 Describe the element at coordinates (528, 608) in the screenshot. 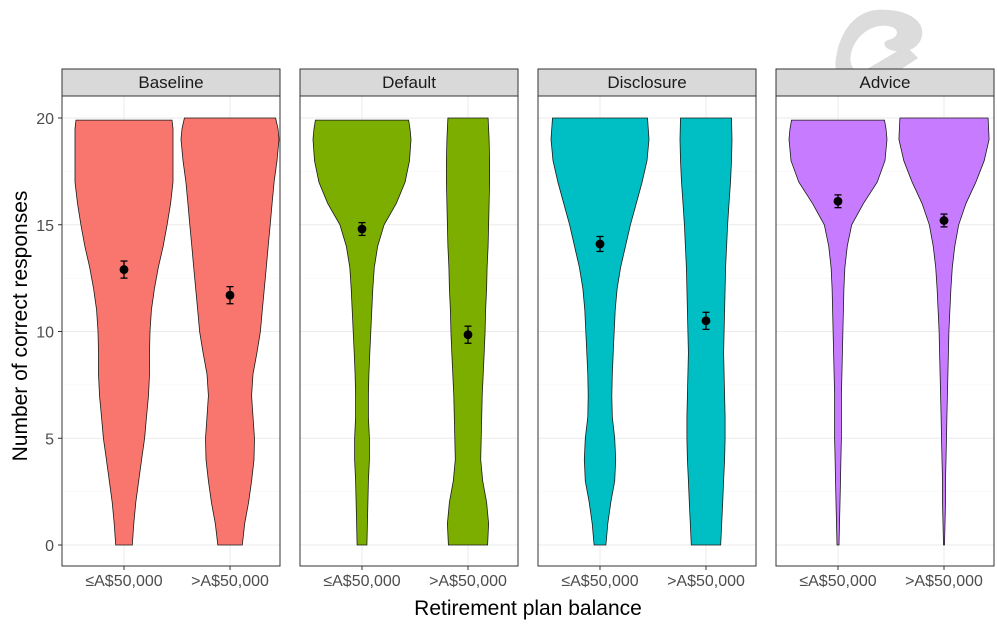

I see `x-axis-title: Retirement plan balance` at that location.